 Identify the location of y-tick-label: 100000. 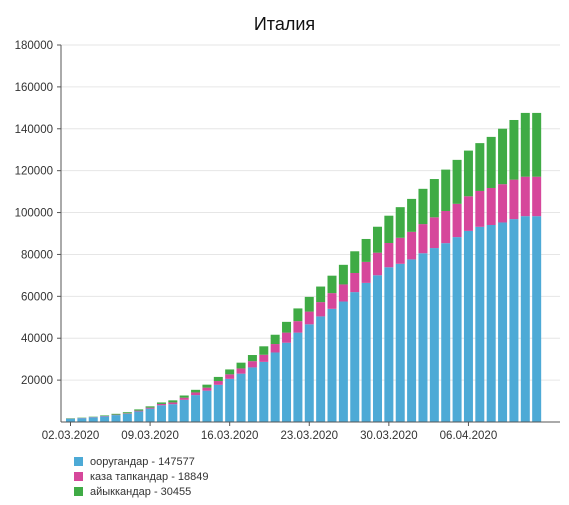
(34, 214).